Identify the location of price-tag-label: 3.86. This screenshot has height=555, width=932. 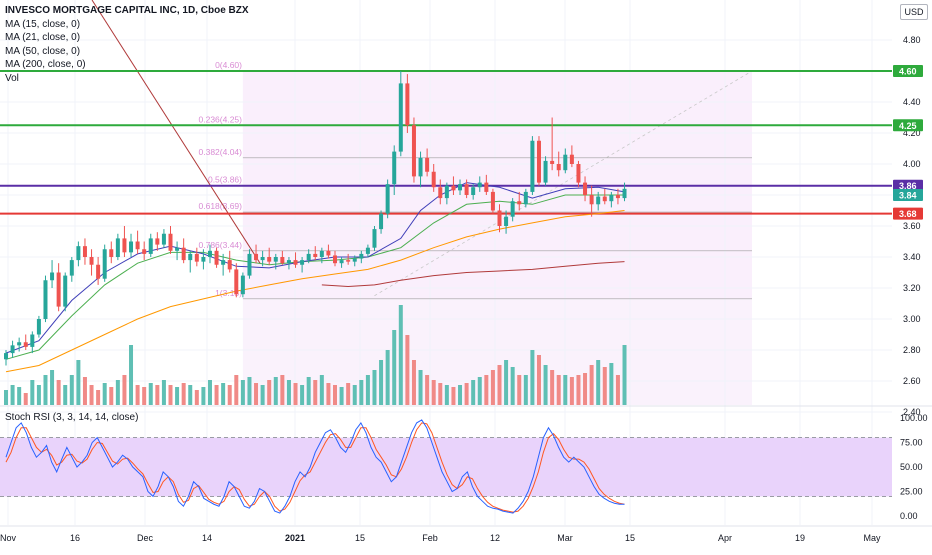
(908, 186).